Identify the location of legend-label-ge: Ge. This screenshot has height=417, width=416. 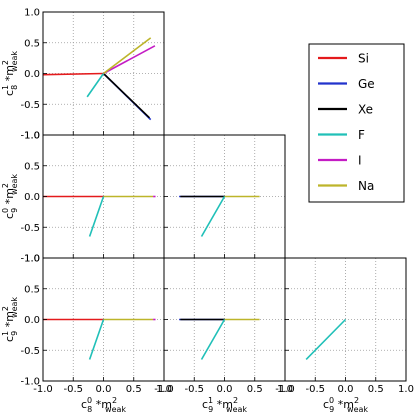
(366, 84).